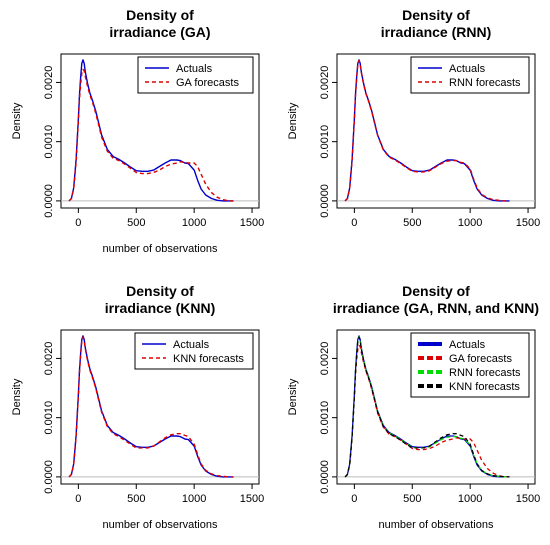 The height and width of the screenshot is (545, 550). What do you see at coordinates (436, 308) in the screenshot?
I see `chart-title-line: irradiance (GA, RNN, and KNN)` at bounding box center [436, 308].